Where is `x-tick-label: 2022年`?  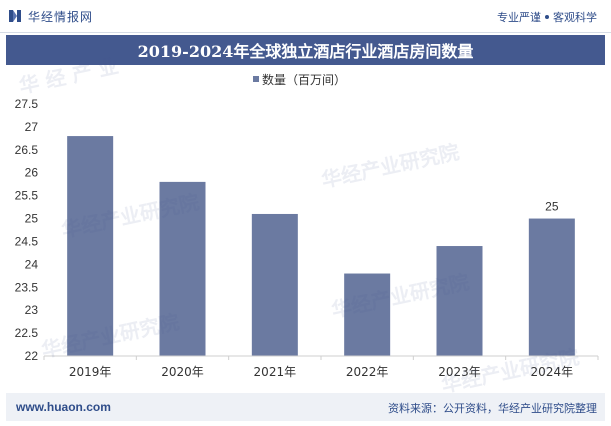 x-tick-label: 2022年 is located at coordinates (367, 372).